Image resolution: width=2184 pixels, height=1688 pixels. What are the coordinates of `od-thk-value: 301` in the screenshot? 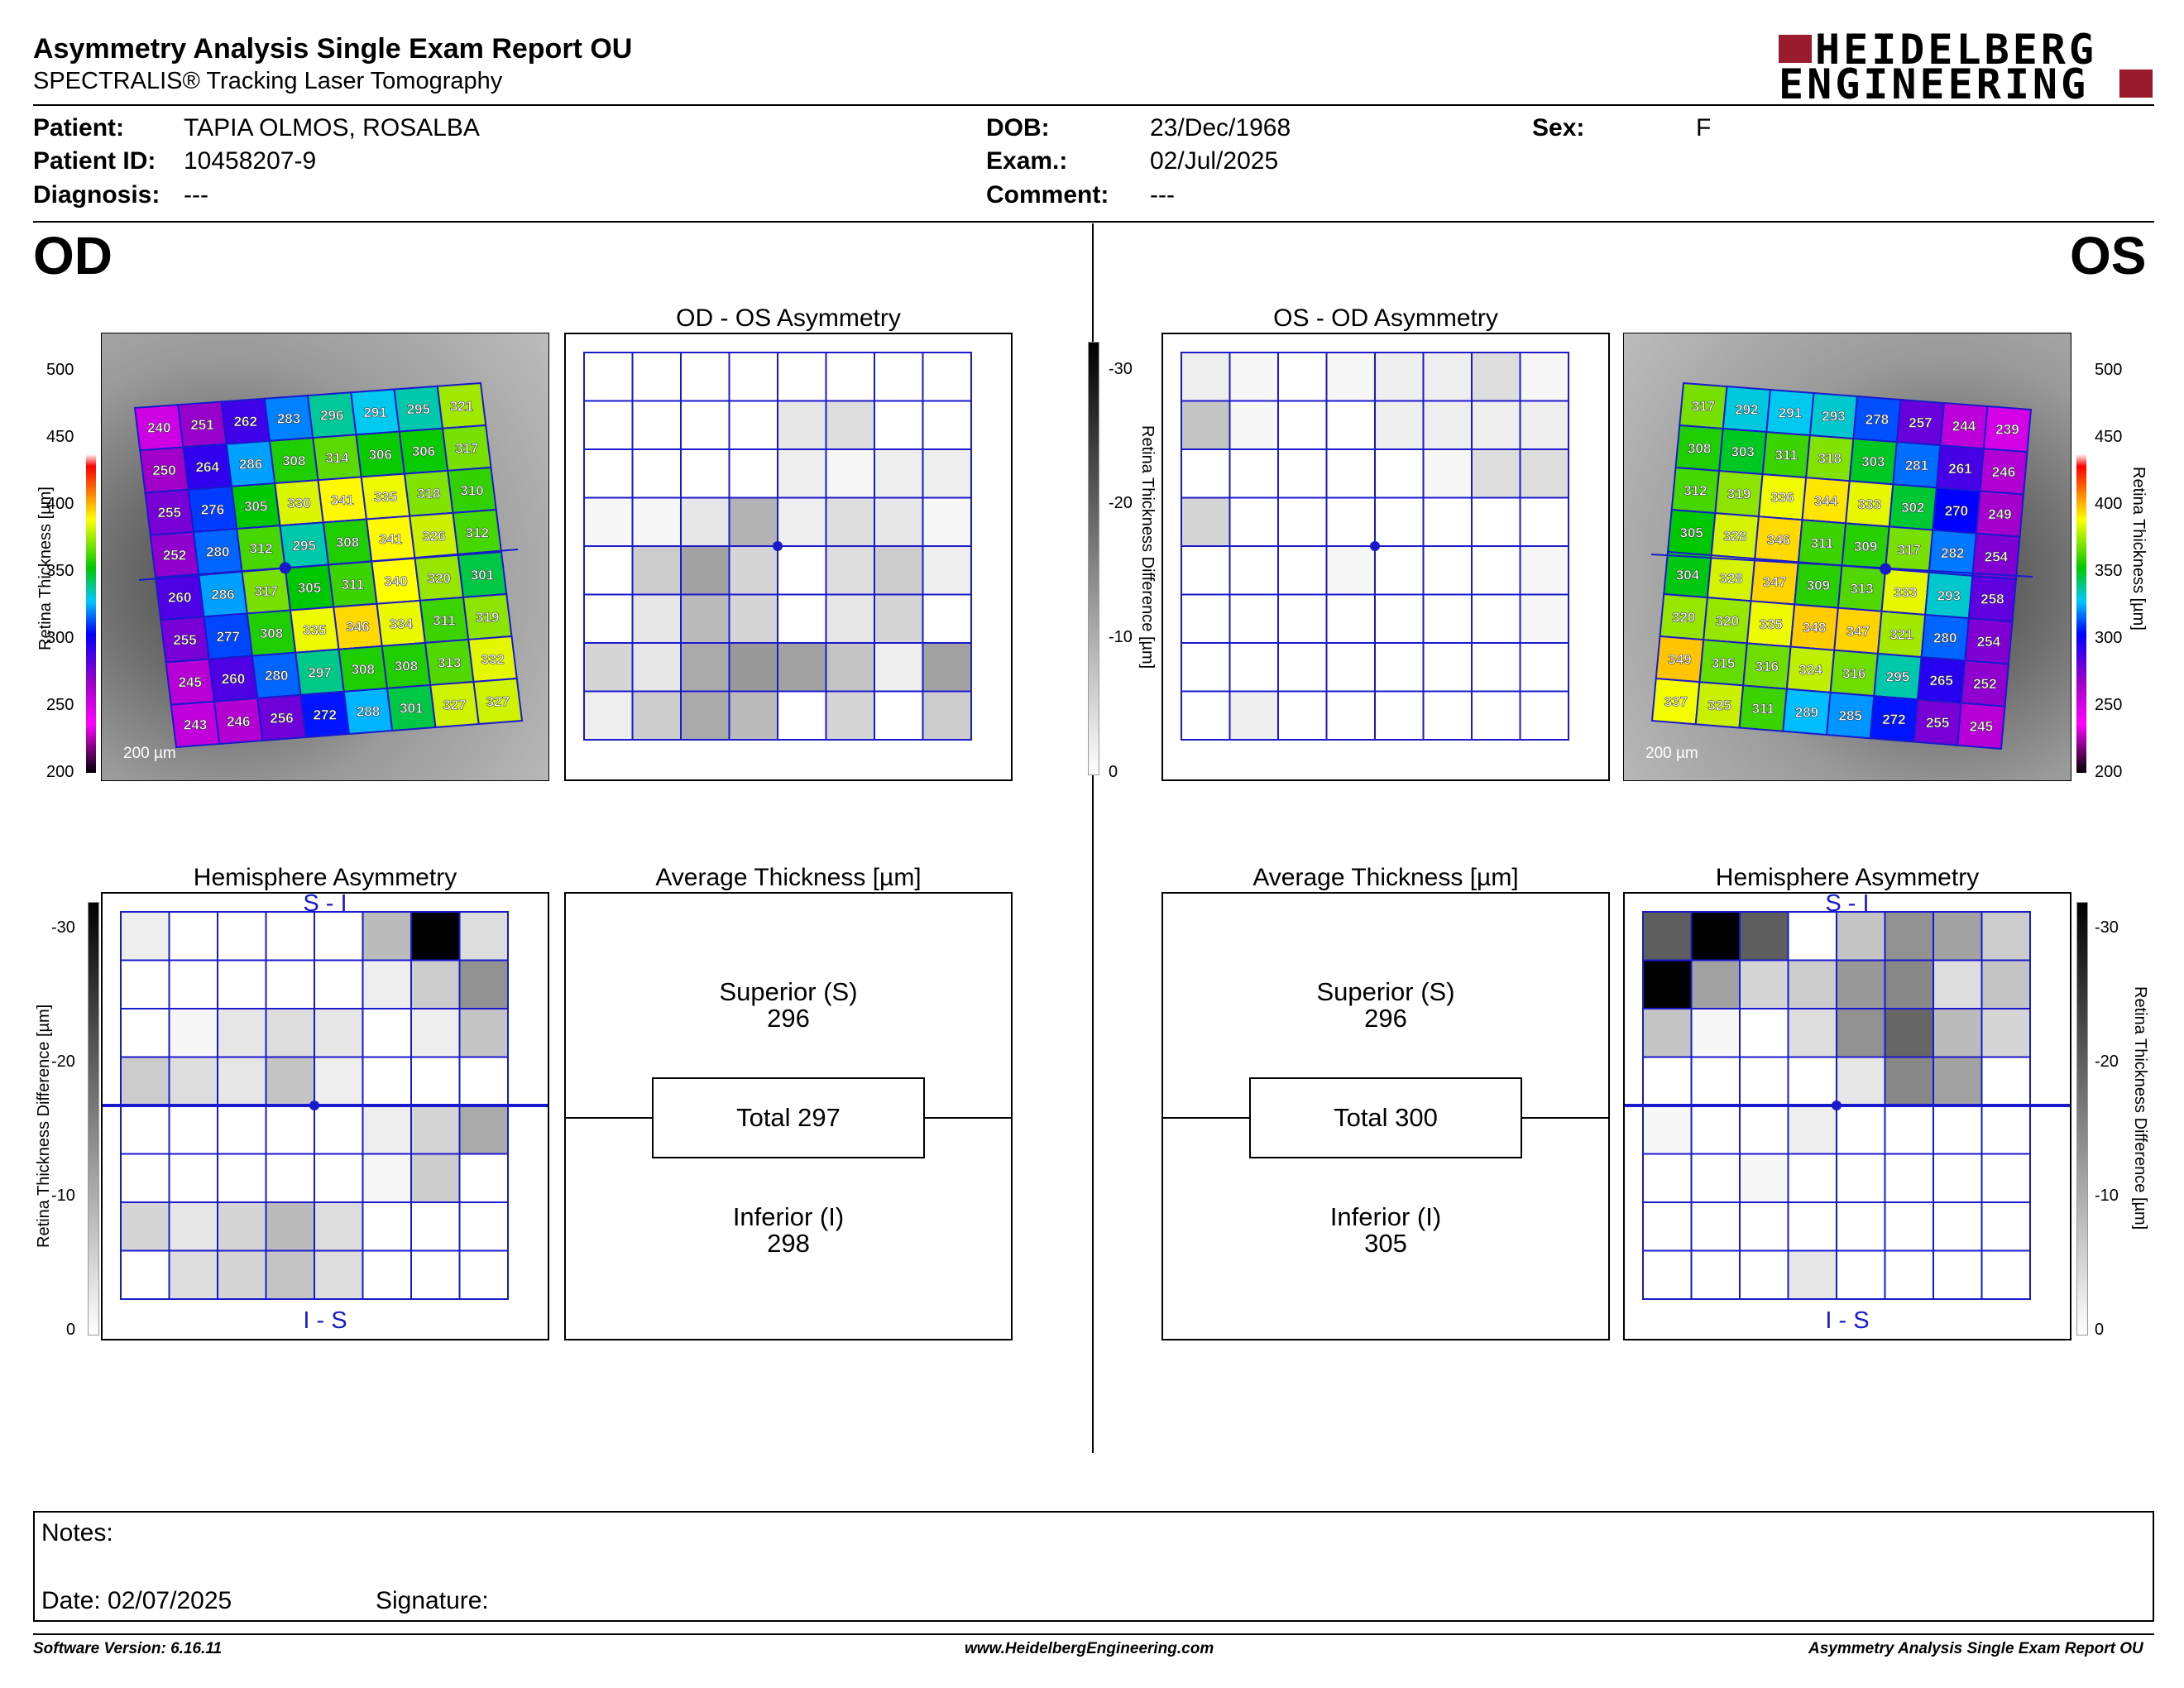 It's located at (411, 708).